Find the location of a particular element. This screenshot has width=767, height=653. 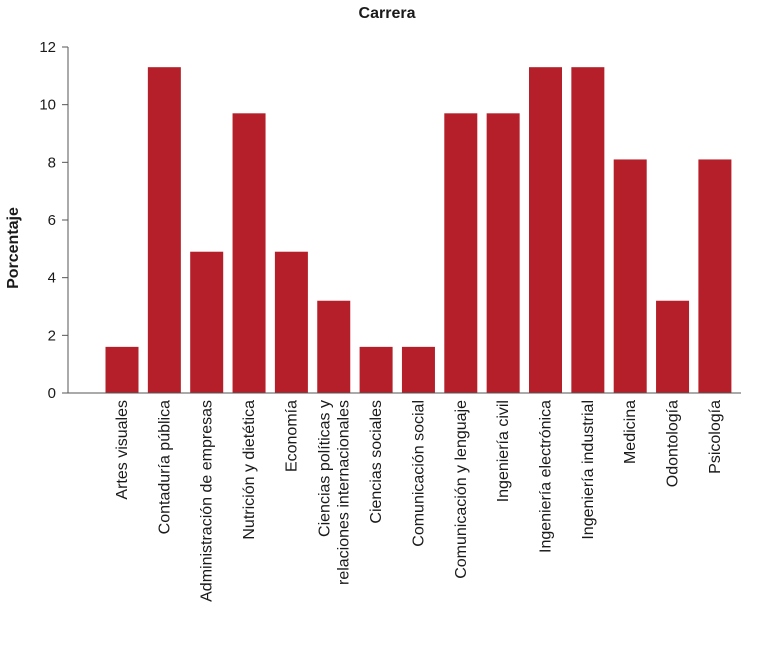

x-category-label: Economía is located at coordinates (291, 436).